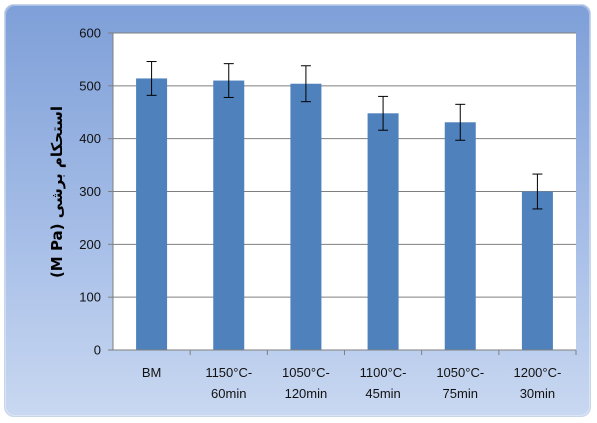  Describe the element at coordinates (383, 383) in the screenshot. I see `x-tick-label: 1100°C-45min` at that location.